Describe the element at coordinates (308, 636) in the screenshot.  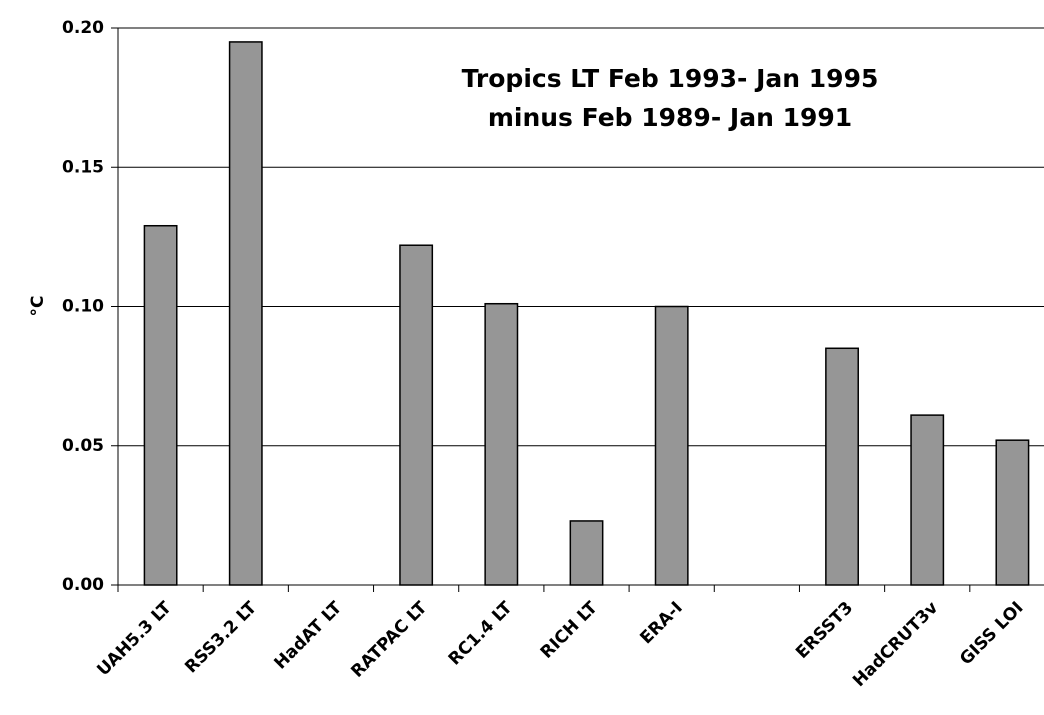
I see `x-tick-label: HadAT LT` at that location.